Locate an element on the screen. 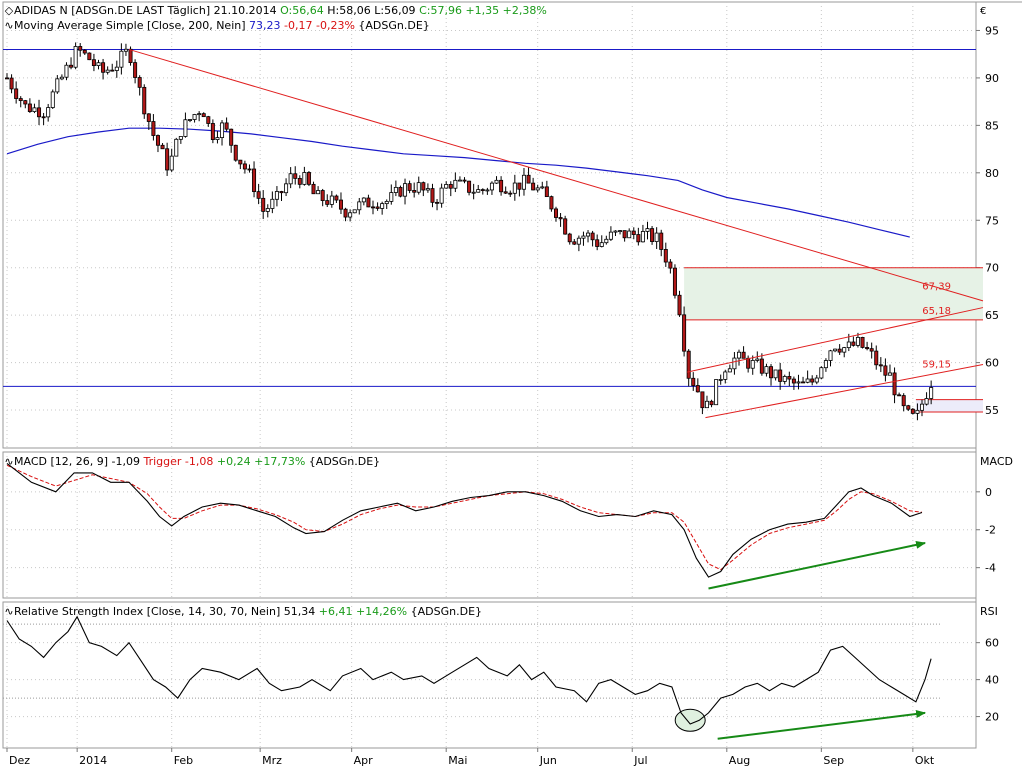 The width and height of the screenshot is (1024, 768). price-y-tick-label: 60 is located at coordinates (992, 363).